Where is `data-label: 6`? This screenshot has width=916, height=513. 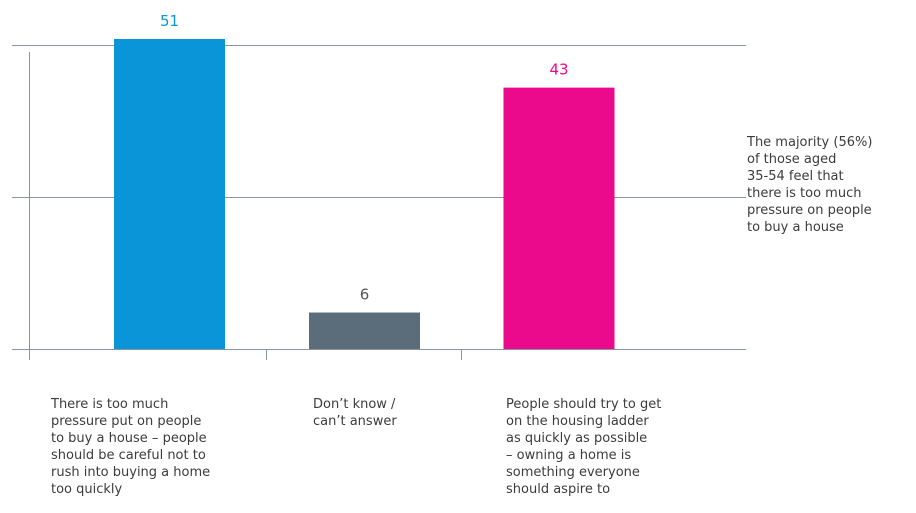
data-label: 6 is located at coordinates (365, 295).